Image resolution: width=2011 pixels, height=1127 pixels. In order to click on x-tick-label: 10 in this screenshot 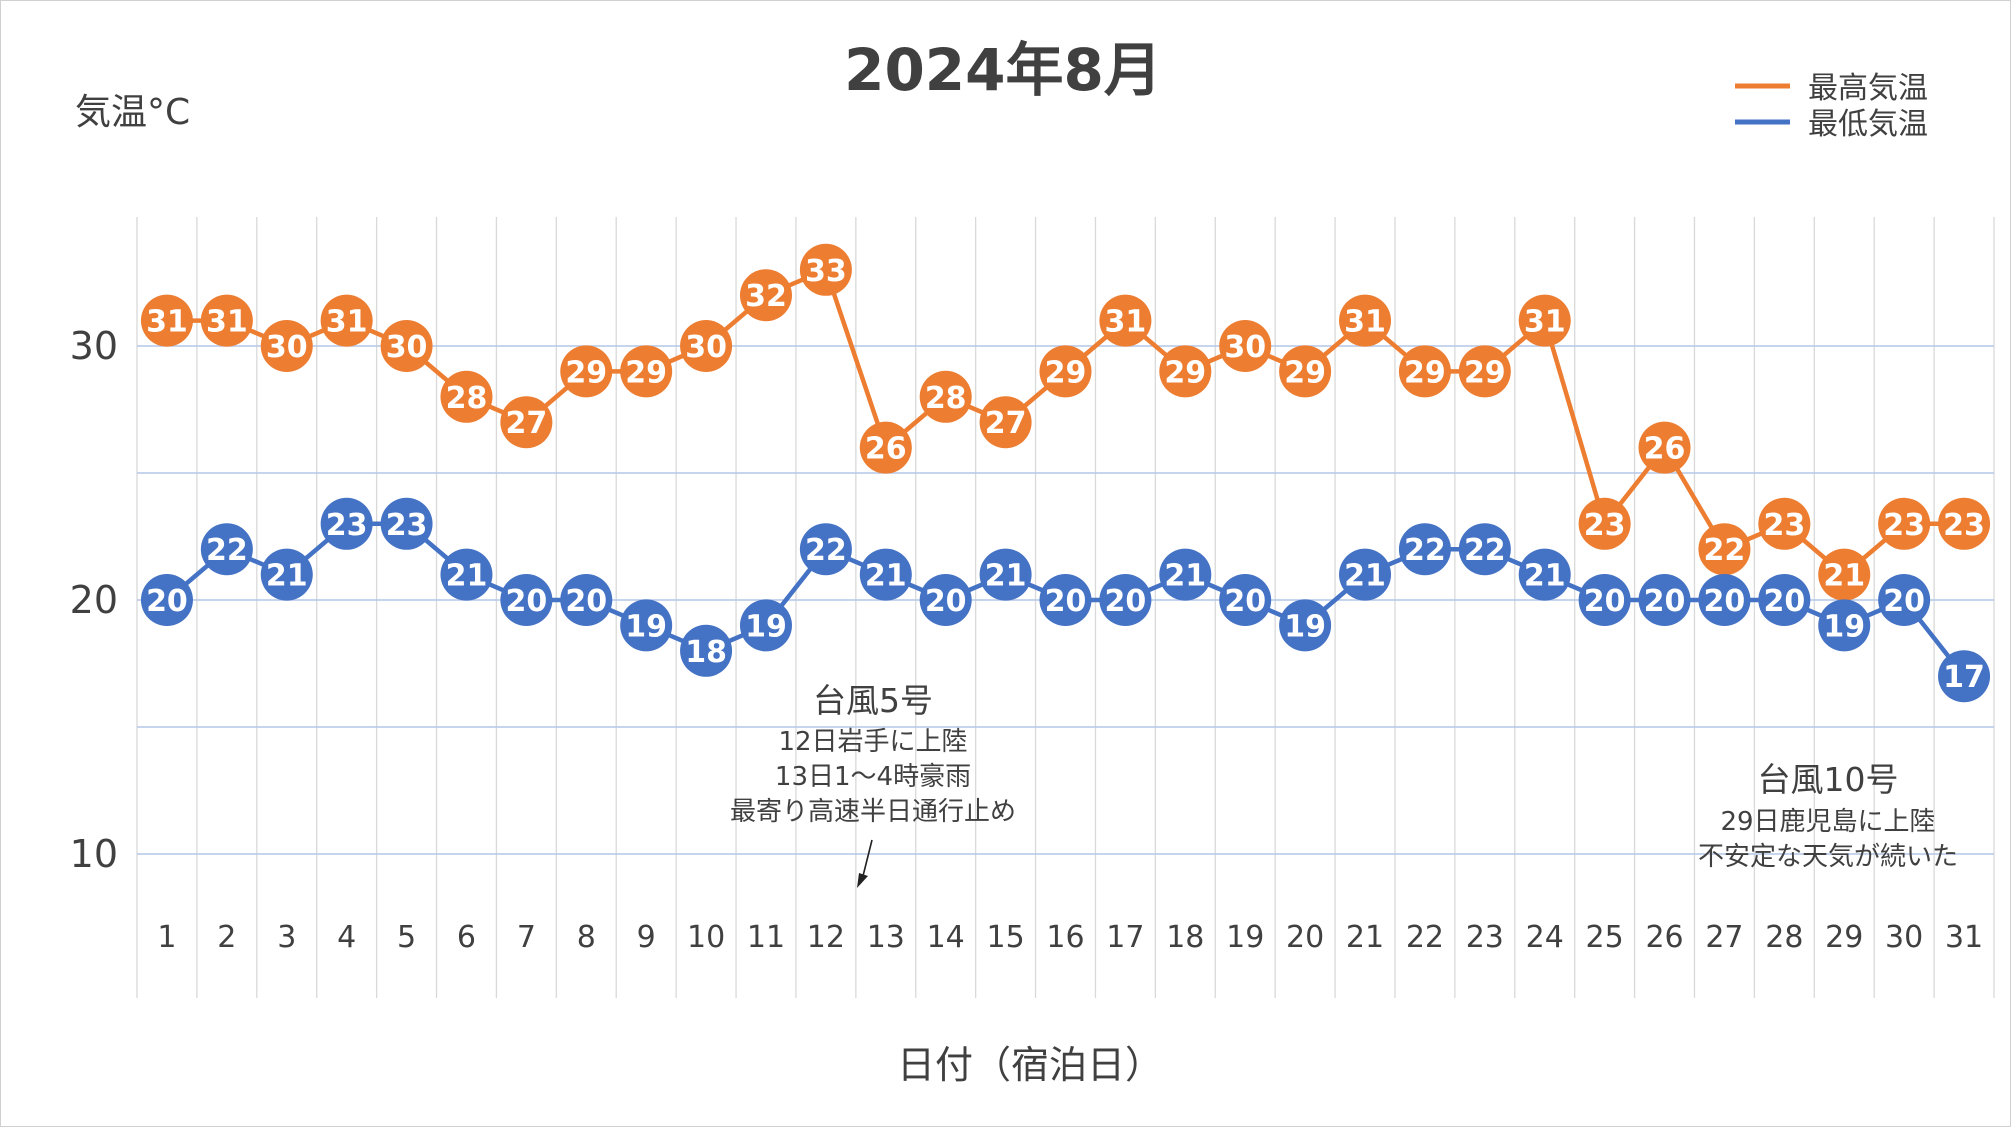, I will do `click(706, 937)`.